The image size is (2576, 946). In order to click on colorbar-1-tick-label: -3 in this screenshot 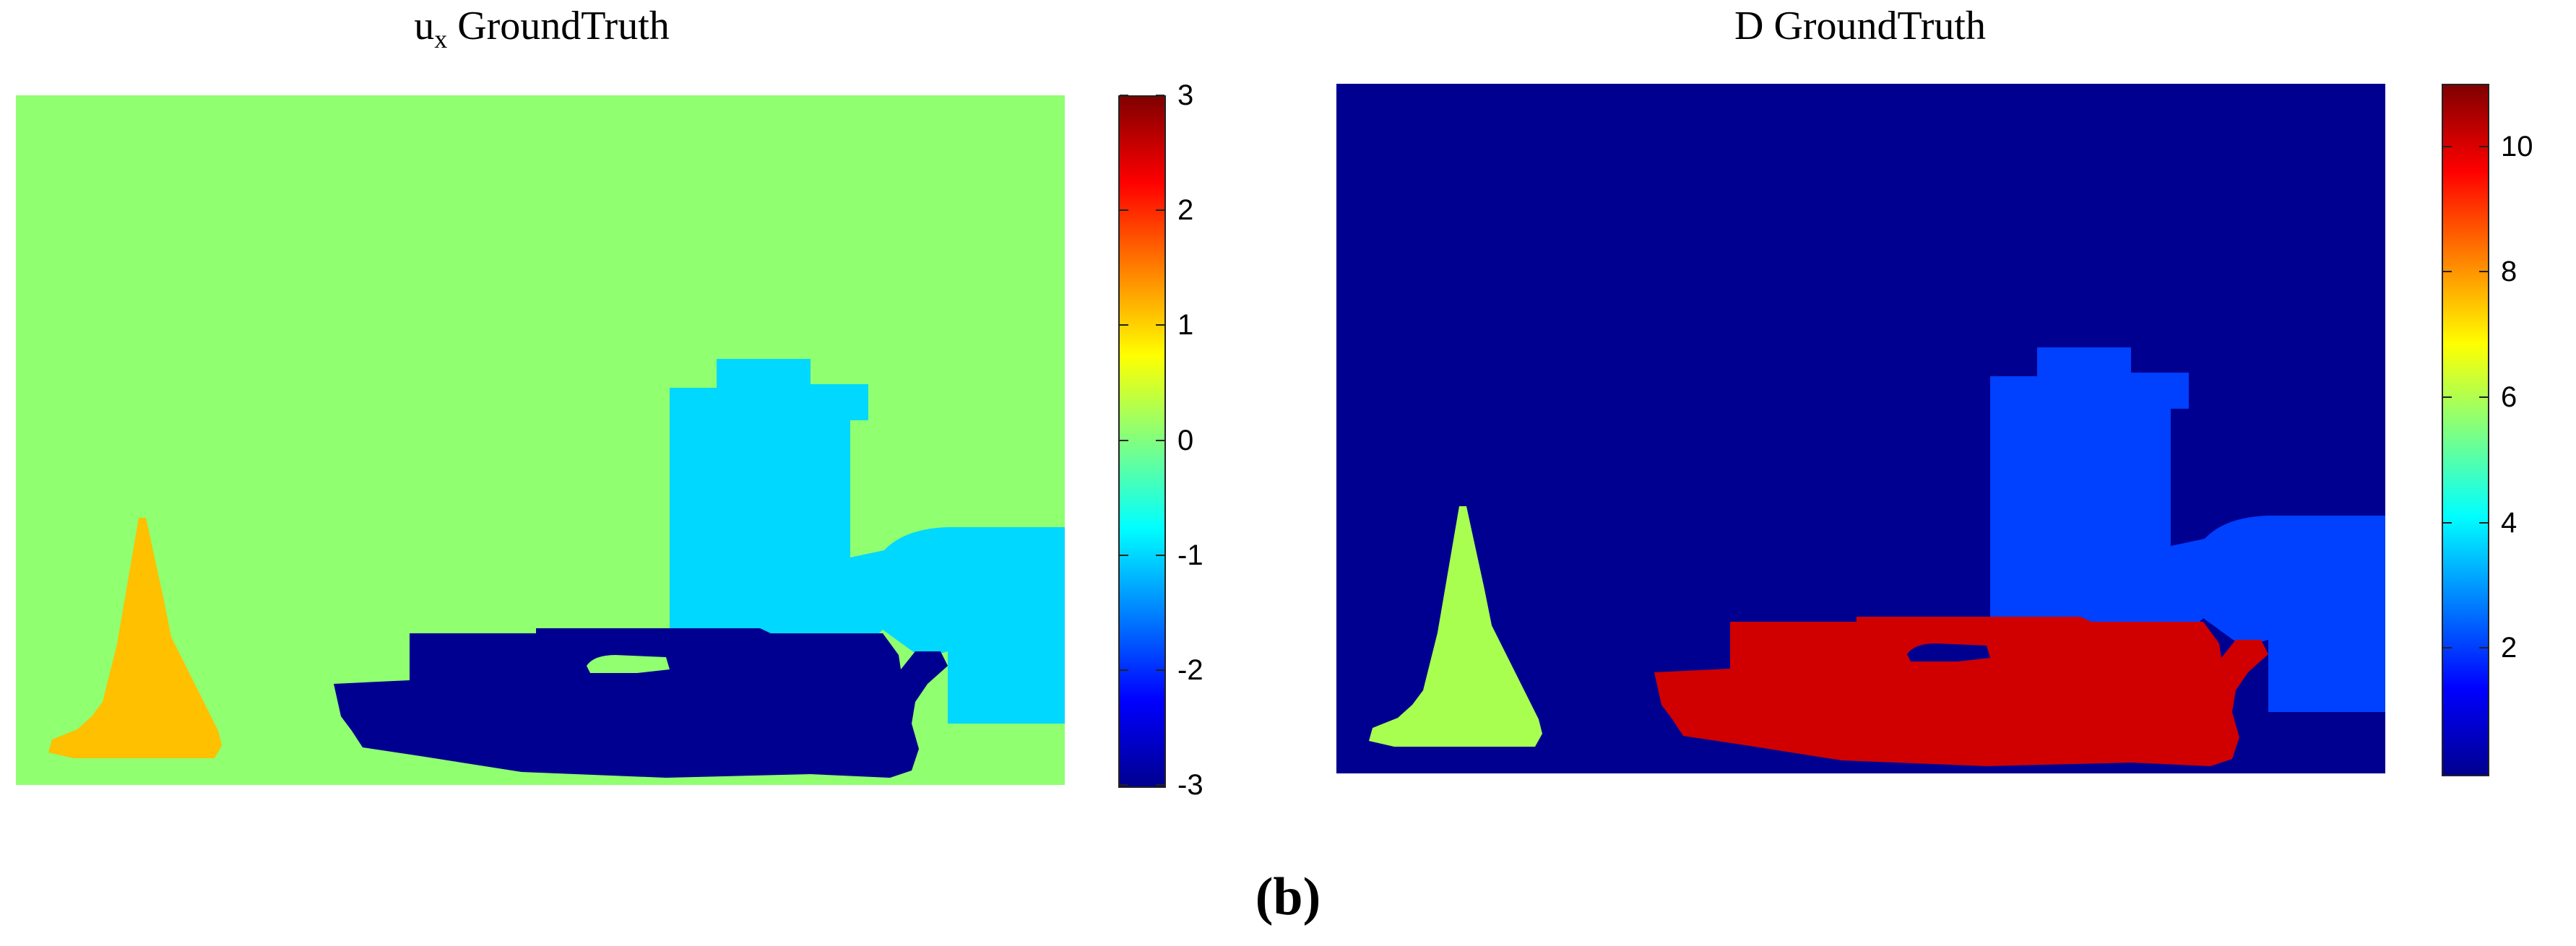, I will do `click(1190, 785)`.